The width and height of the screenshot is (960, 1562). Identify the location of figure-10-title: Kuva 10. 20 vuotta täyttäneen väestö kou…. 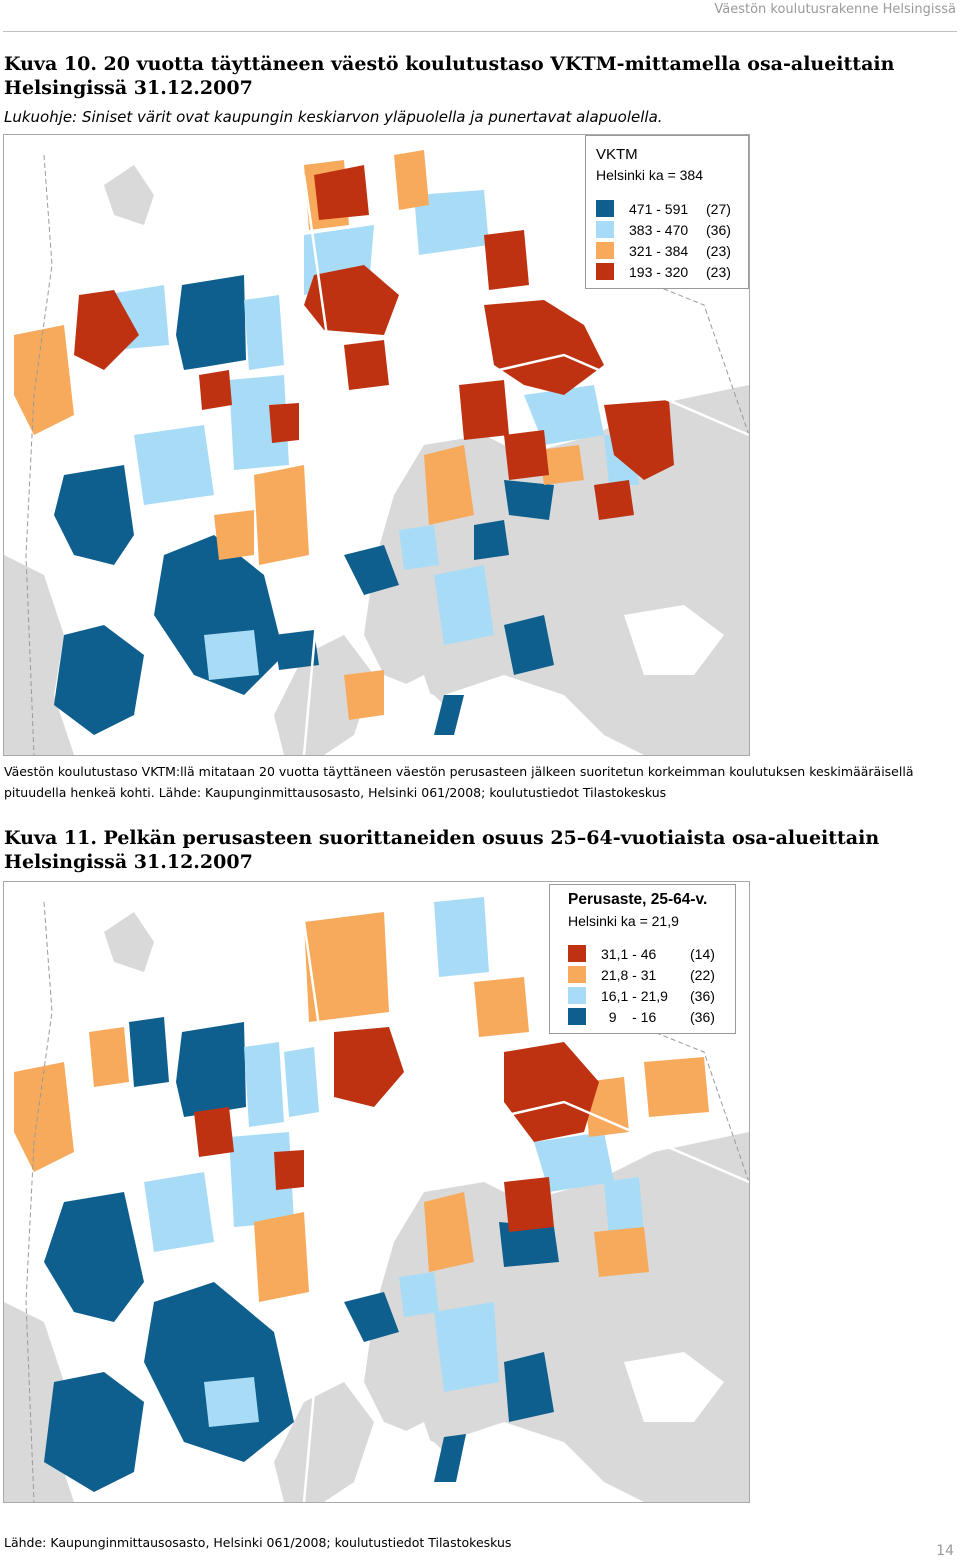
(449, 76).